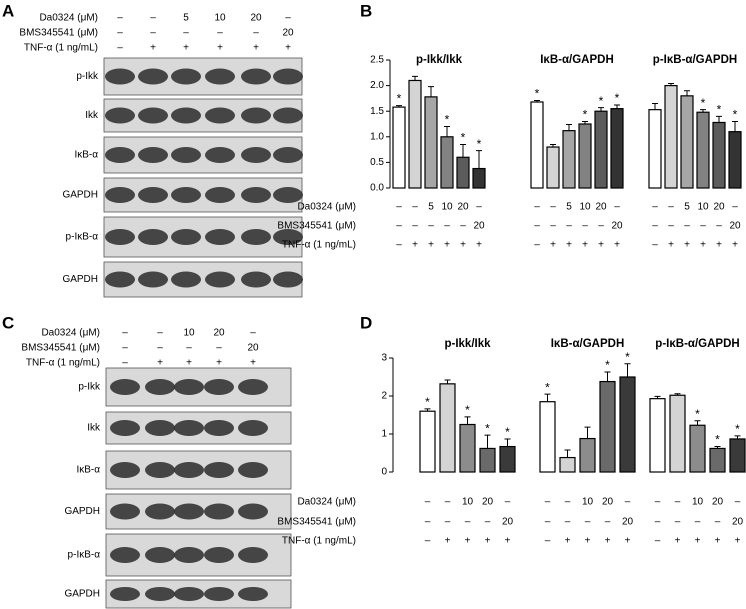 The height and width of the screenshot is (609, 746). What do you see at coordinates (189, 333) in the screenshot?
I see `condition-value: 10` at bounding box center [189, 333].